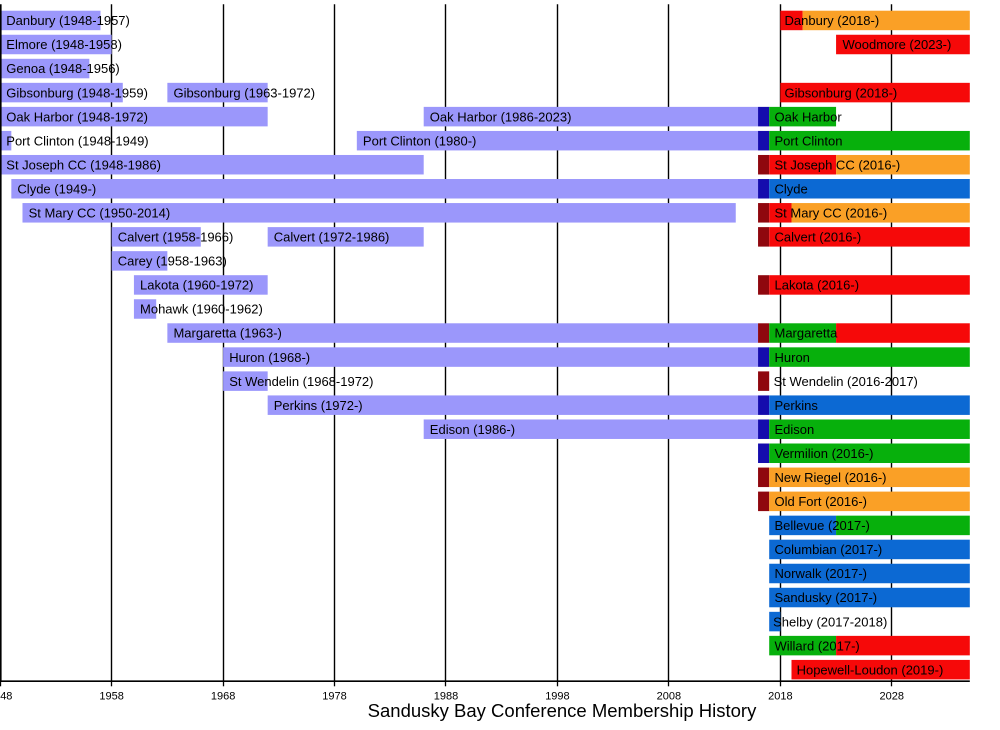 The image size is (1000, 730). Describe the element at coordinates (817, 645) in the screenshot. I see `svg-text: Willard (2017-)` at that location.